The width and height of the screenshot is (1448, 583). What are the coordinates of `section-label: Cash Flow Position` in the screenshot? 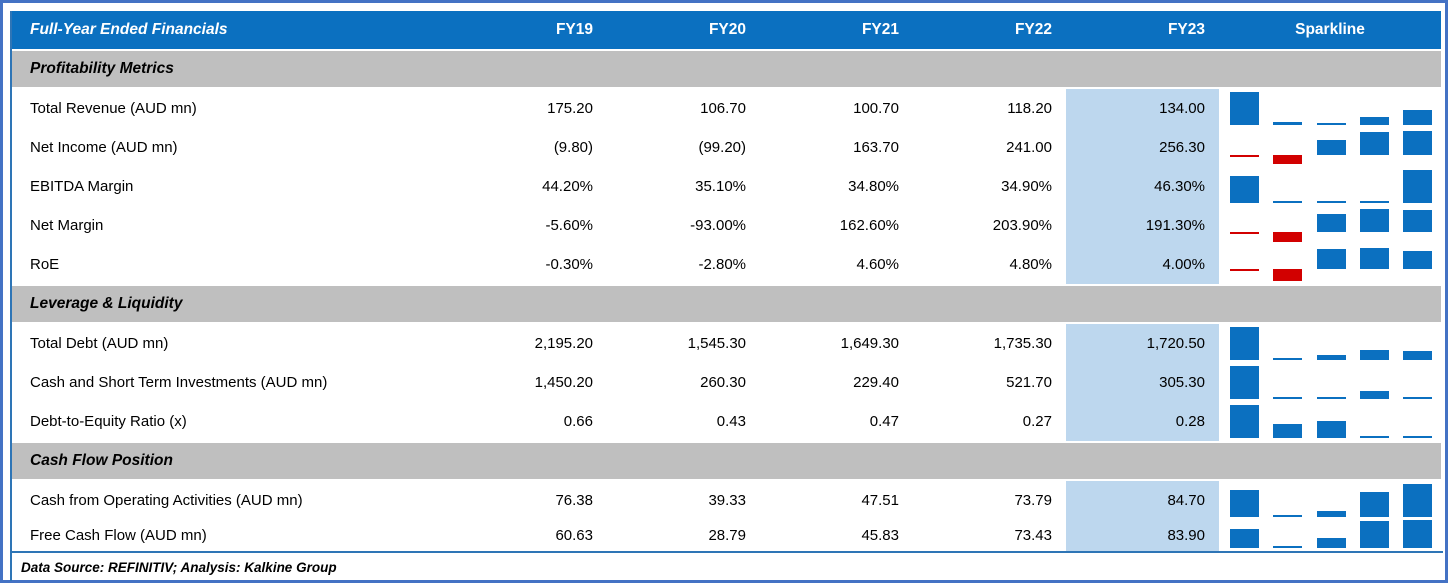 It's located at (101, 460).